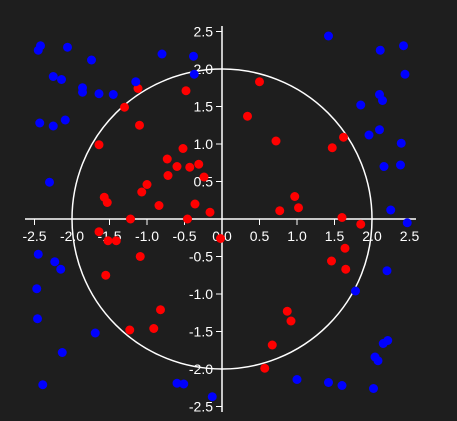 This screenshot has height=421, width=457. I want to click on y-tick-label: -0.5, so click(201, 257).